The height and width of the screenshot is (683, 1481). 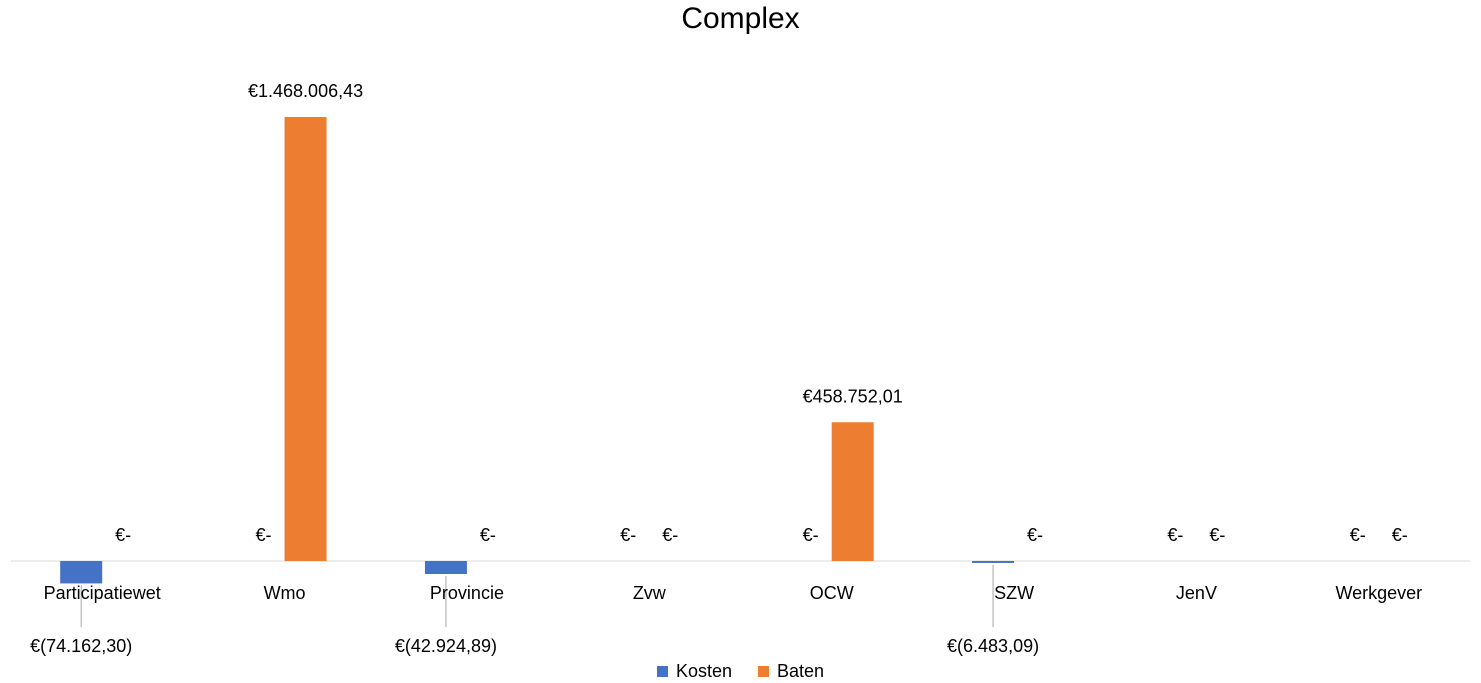 What do you see at coordinates (81, 646) in the screenshot?
I see `data-label-kosten: €(74.162,30)` at bounding box center [81, 646].